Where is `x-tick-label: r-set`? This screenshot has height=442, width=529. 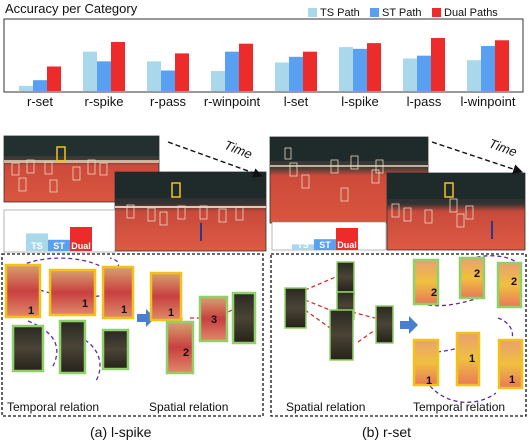 x-tick-label: r-set is located at coordinates (40, 101).